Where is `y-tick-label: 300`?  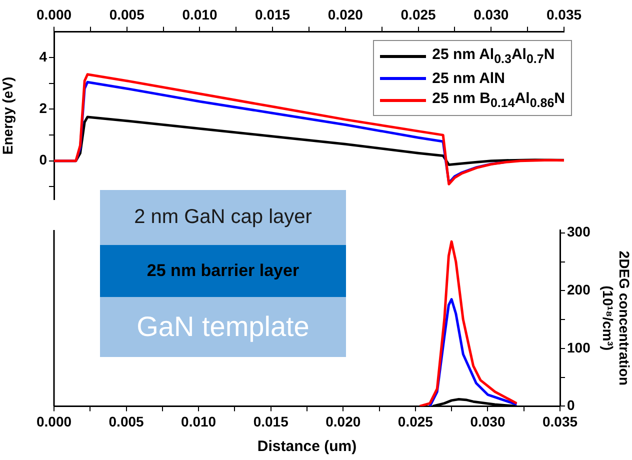
y-tick-label: 300 is located at coordinates (579, 232).